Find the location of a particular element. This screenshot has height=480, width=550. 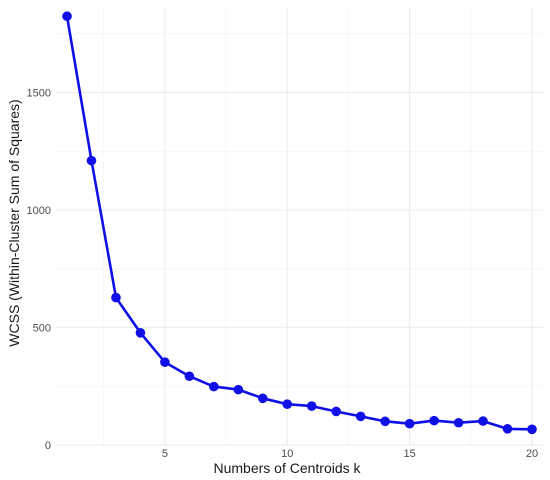

y-tick-label: 0 is located at coordinates (48, 446).